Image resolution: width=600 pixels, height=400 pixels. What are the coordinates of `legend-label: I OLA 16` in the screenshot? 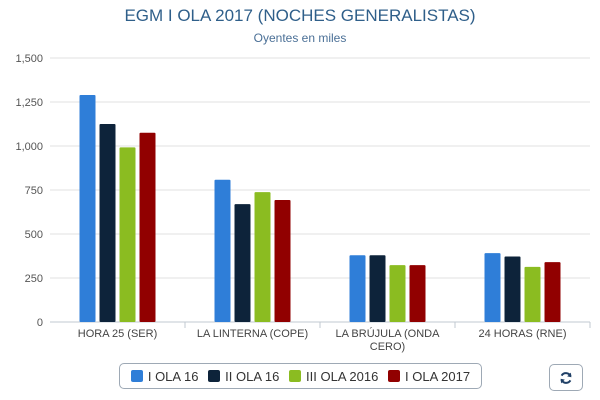 It's located at (173, 376).